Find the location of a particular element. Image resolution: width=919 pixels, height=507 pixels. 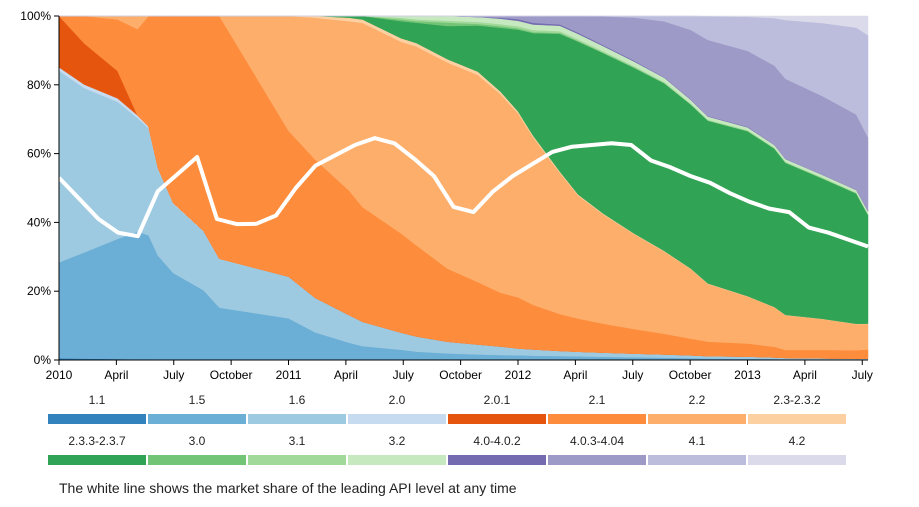

legend-label: 4.0-4.0.2 is located at coordinates (497, 441).